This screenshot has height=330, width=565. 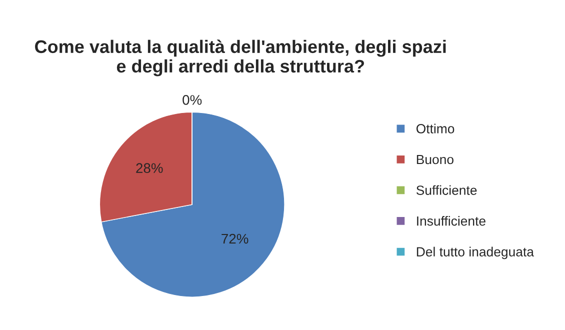 I want to click on data-label: 28%, so click(x=149, y=168).